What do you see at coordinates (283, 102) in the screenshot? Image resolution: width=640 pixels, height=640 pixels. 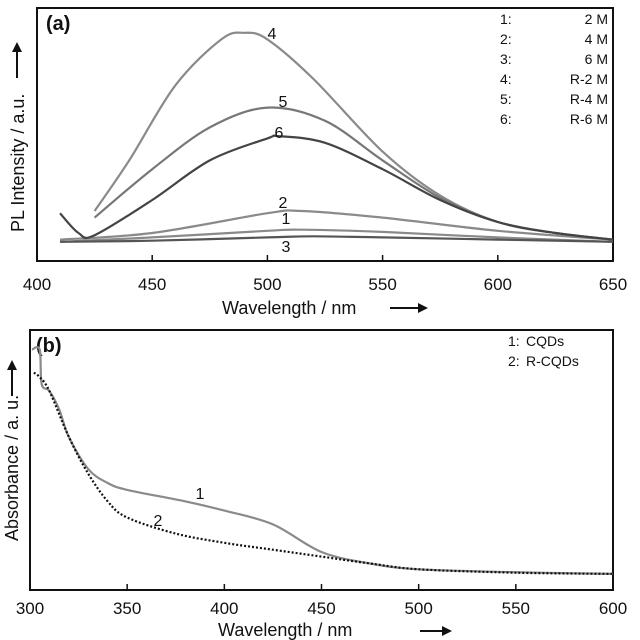 I see `curve-label: 5` at bounding box center [283, 102].